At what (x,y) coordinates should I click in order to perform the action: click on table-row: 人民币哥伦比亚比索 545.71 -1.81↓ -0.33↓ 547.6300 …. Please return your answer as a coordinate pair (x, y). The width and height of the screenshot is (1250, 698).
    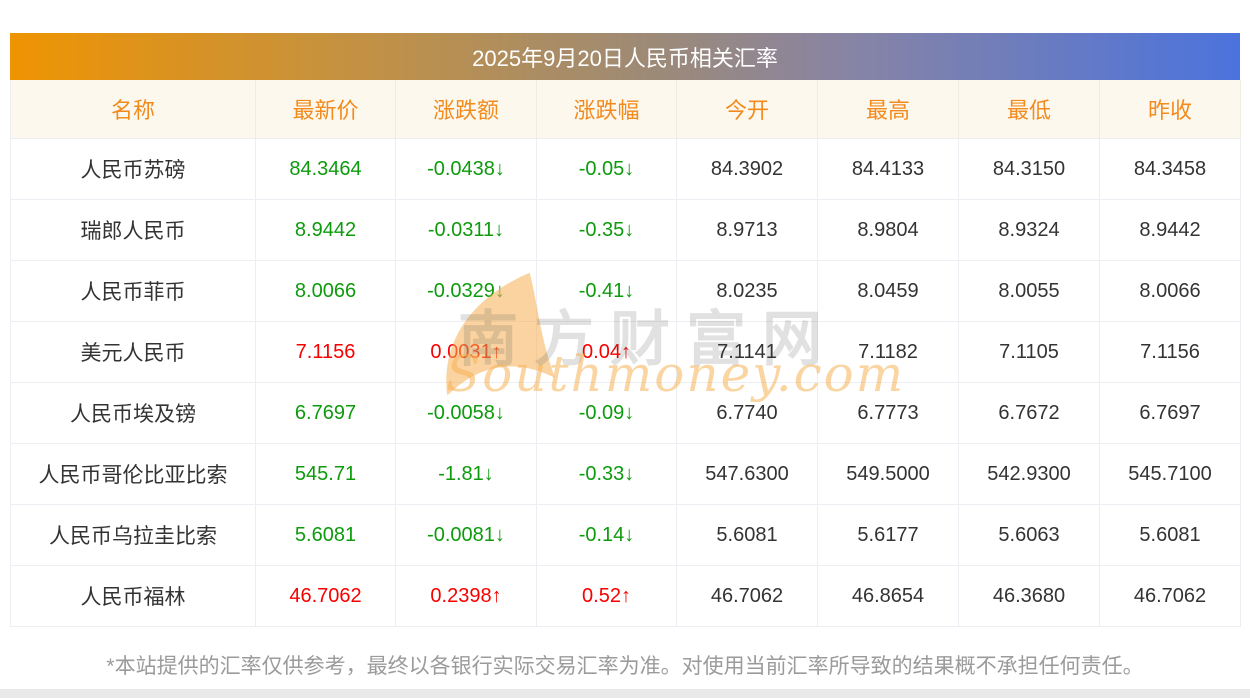
    Looking at the image, I should click on (625, 474).